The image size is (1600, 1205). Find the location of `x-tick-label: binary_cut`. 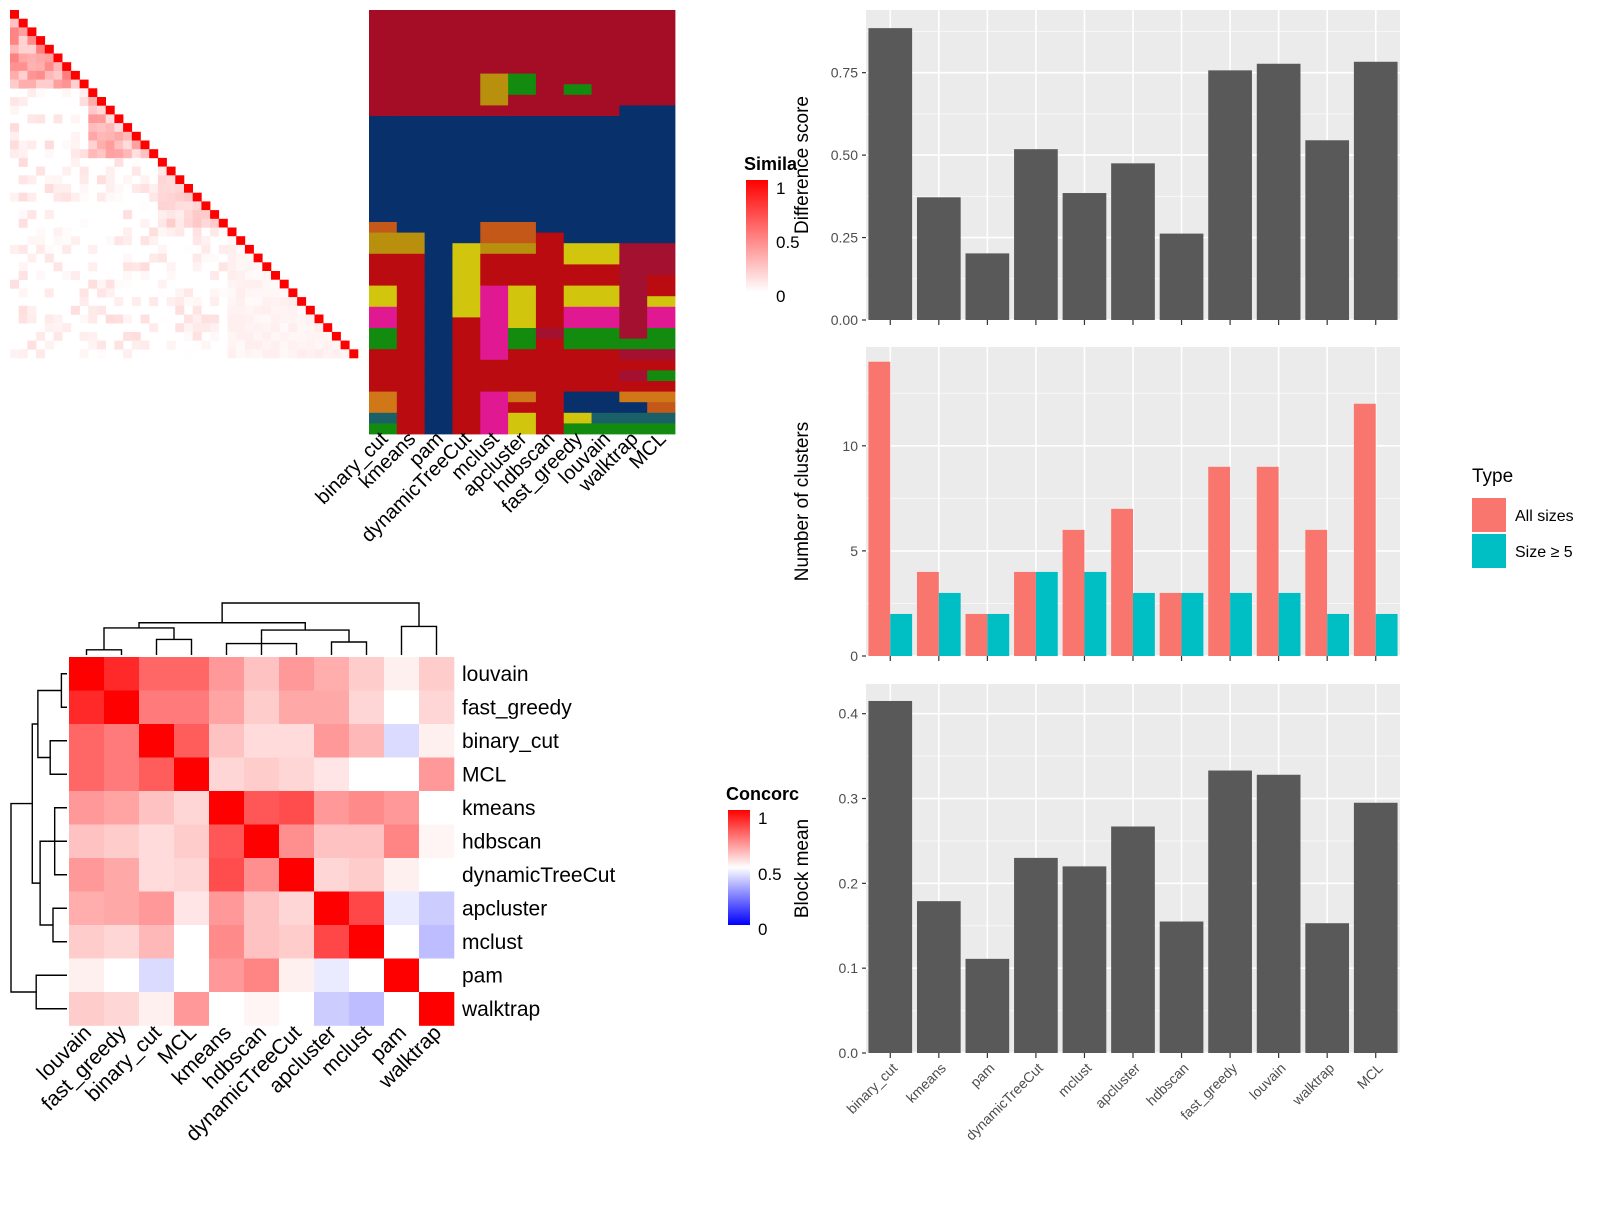

x-tick-label: binary_cut is located at coordinates (871, 1088).